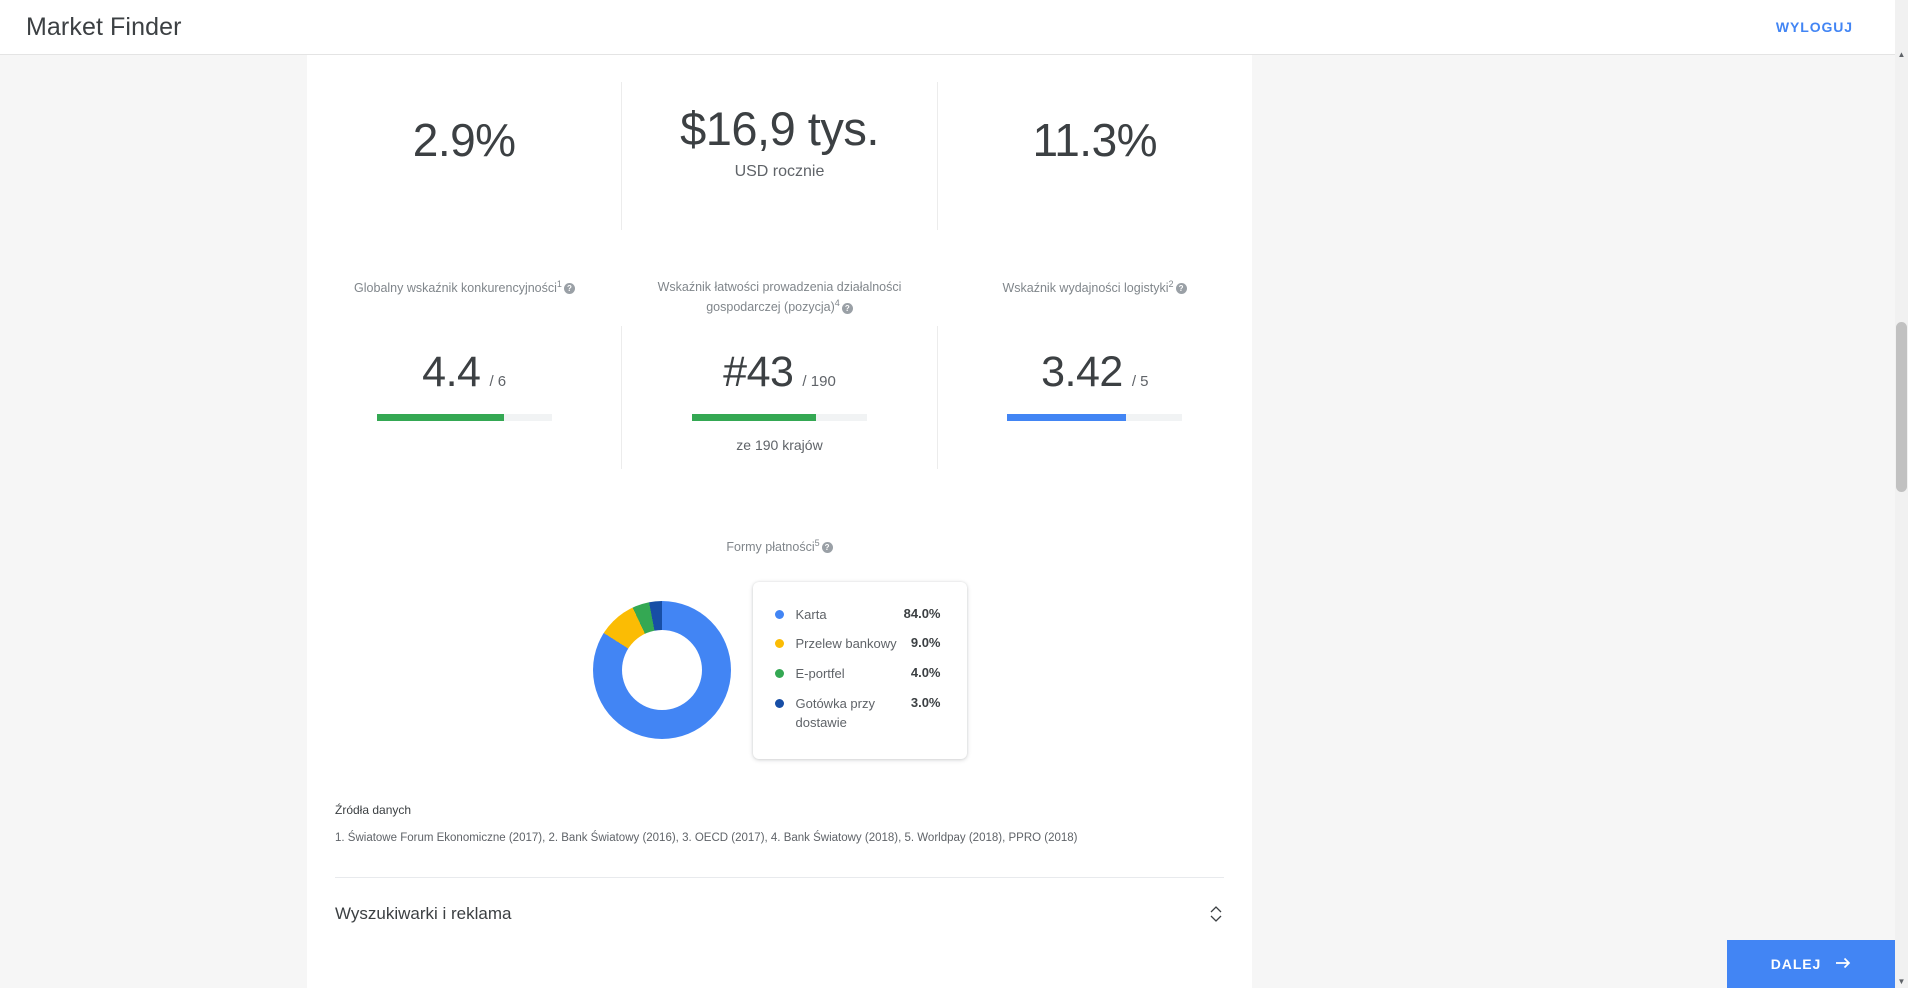  I want to click on headline-metrics-row: 2.9% $16,9 tys. USD rocznie 11.3%, so click(779, 142).